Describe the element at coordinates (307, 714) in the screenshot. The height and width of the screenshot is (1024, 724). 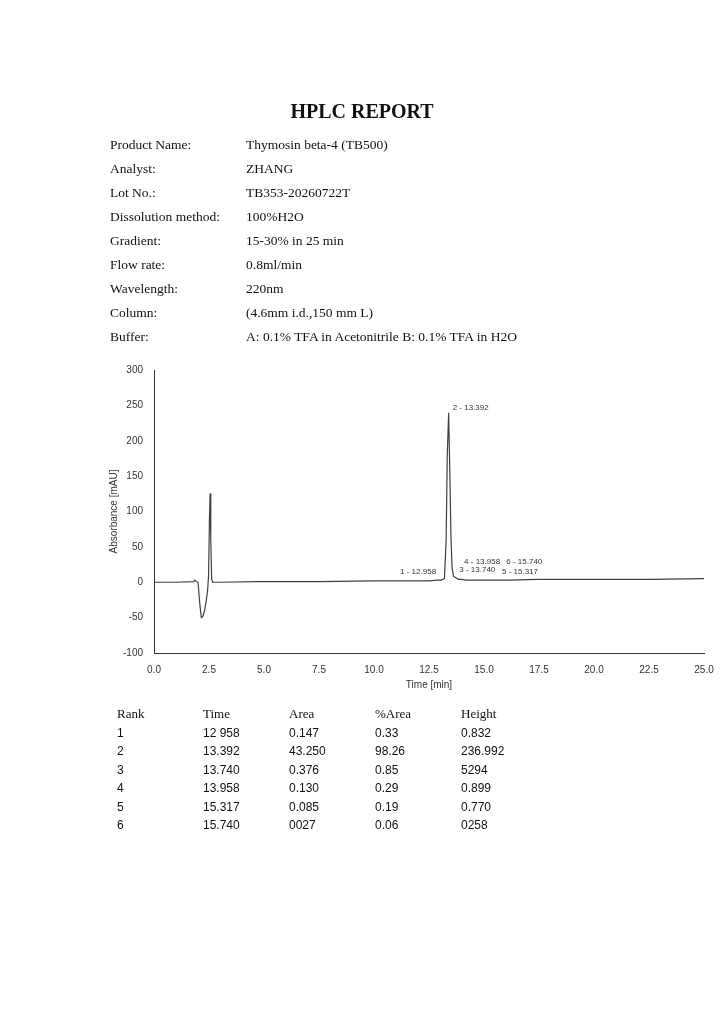
I see `text: Rank Time Area %Area Height` at that location.